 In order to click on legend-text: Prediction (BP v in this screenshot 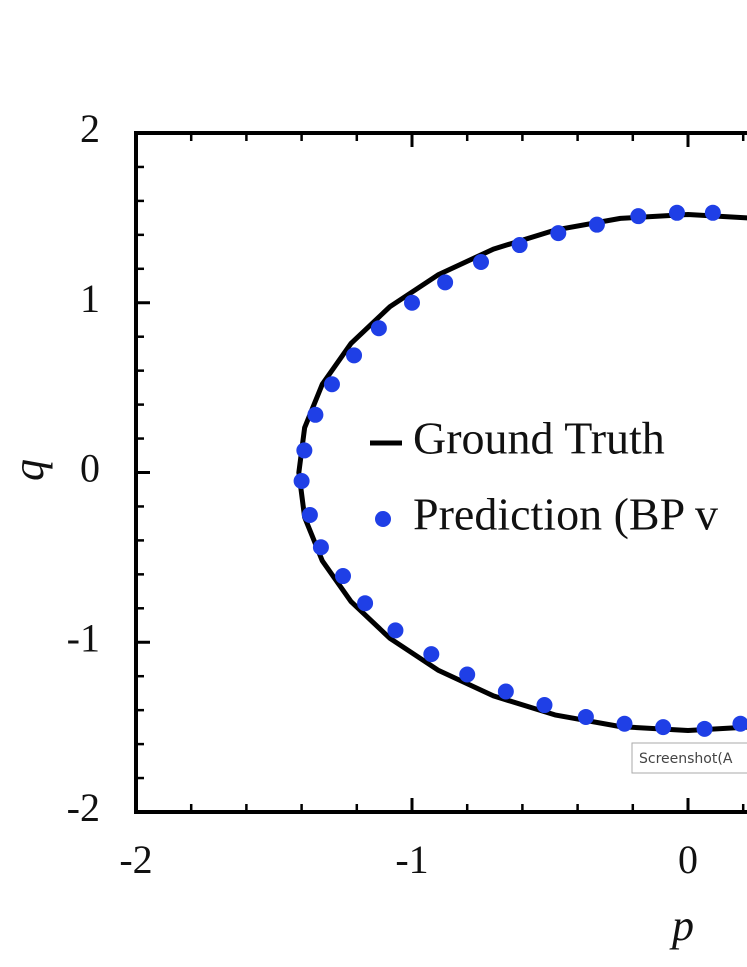, I will do `click(565, 514)`.